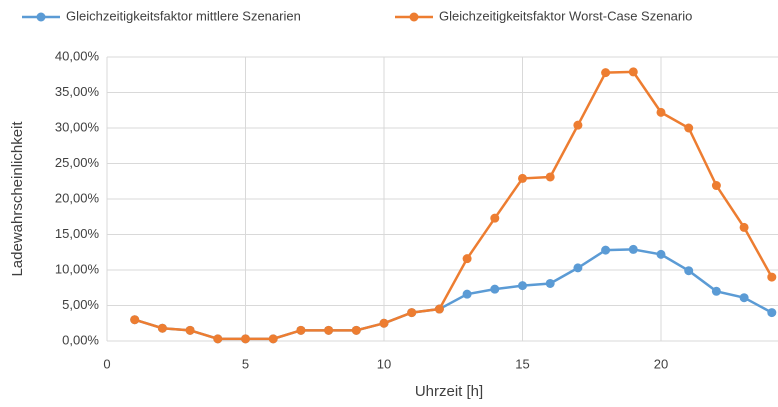  I want to click on x-tick-label: 15, so click(522, 363).